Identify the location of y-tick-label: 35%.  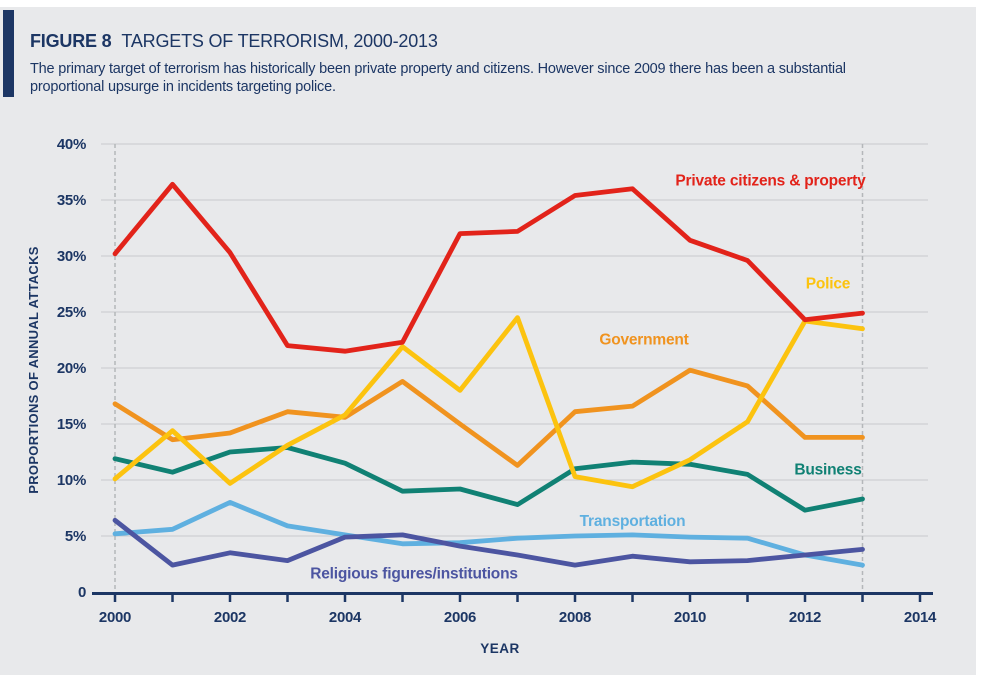
(71, 200).